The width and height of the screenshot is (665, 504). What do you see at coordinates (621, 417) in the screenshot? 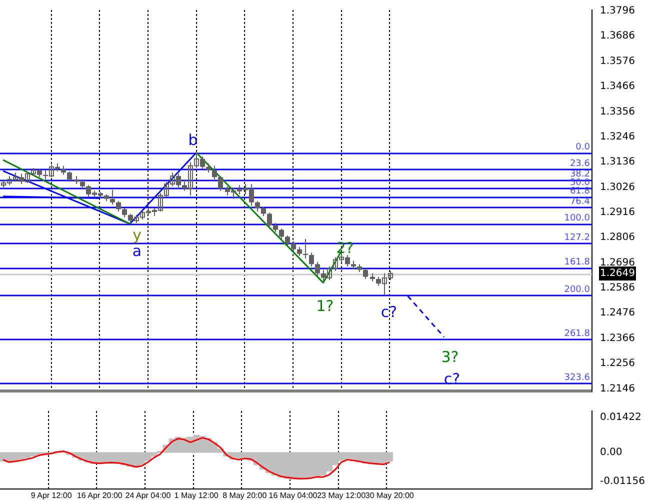
I see `y-tick-label: 0.01422` at bounding box center [621, 417].